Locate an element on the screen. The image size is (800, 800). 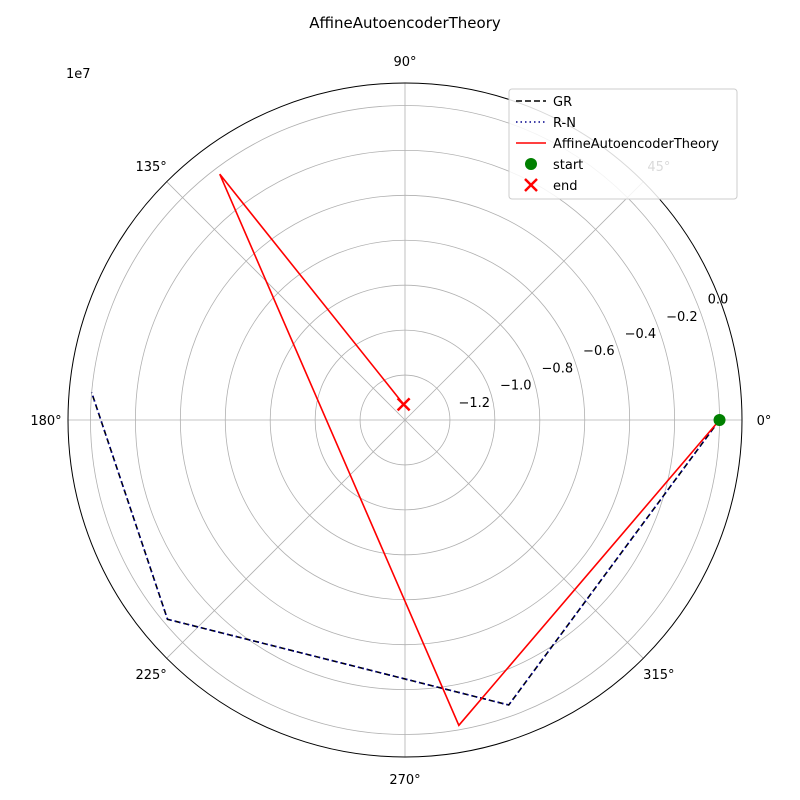
marker-layer is located at coordinates (561, 411).